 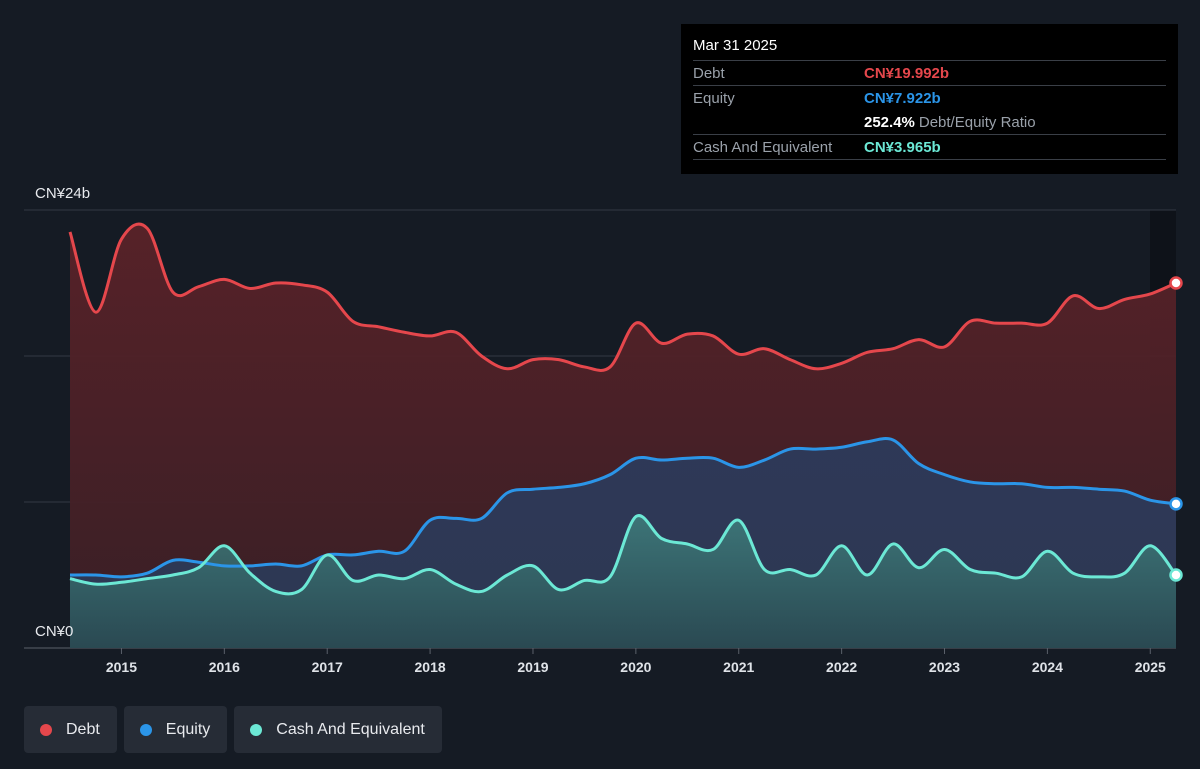 What do you see at coordinates (430, 667) in the screenshot?
I see `x-tick-label: 2018` at bounding box center [430, 667].